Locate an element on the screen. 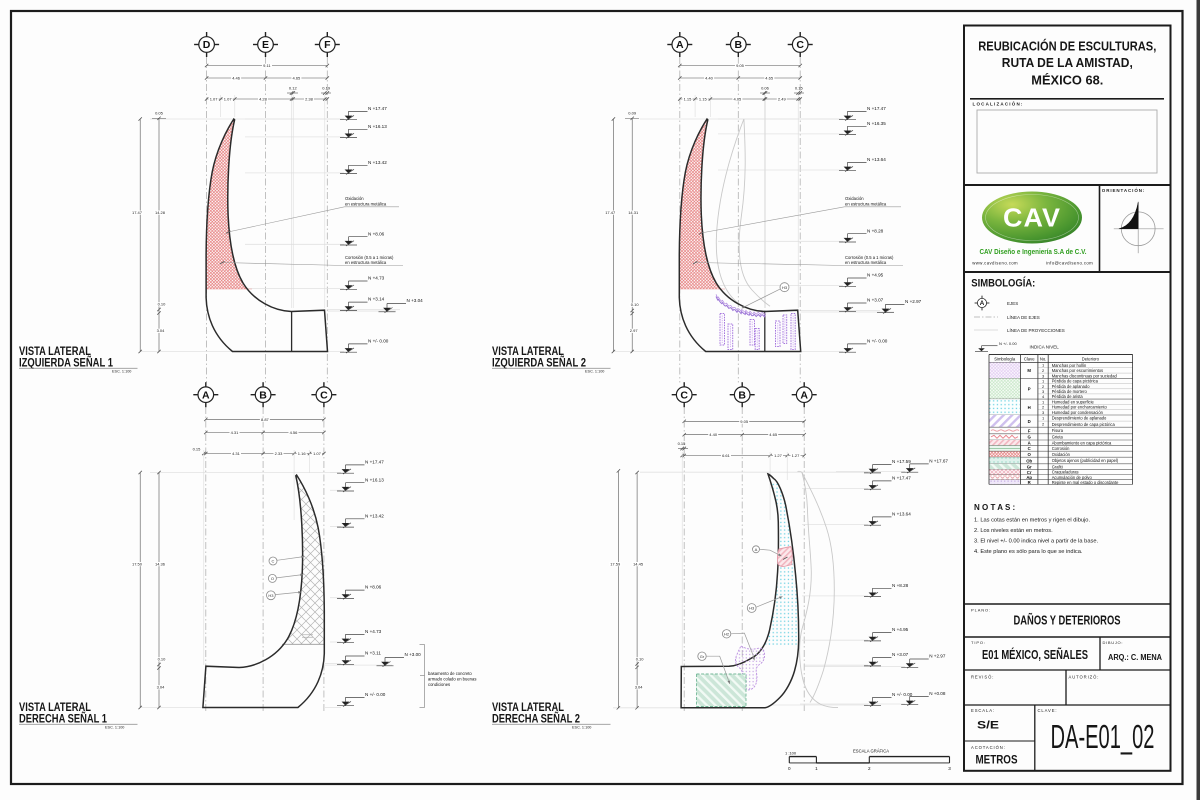 The image size is (1200, 800). svg-text: METROS is located at coordinates (997, 760).